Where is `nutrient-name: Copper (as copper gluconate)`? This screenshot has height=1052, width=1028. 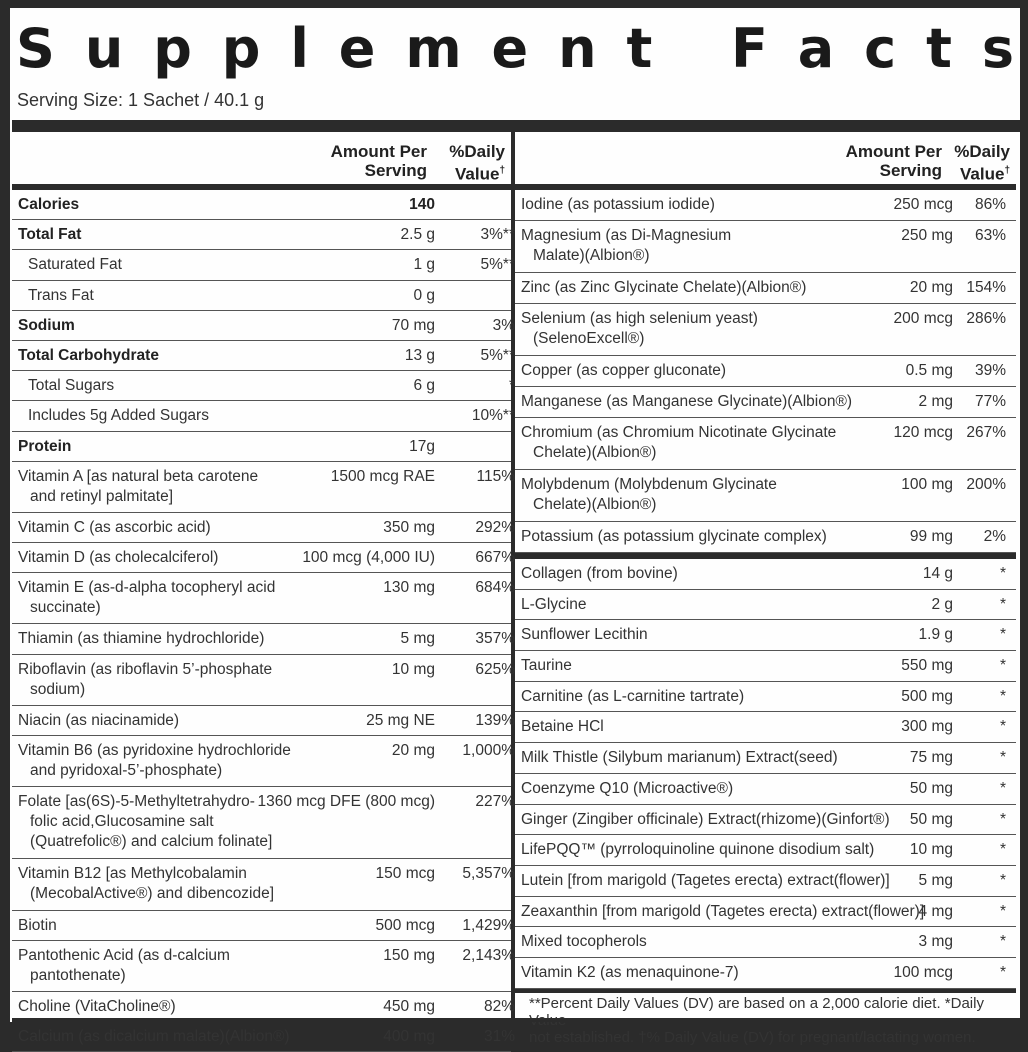
nutrient-name: Copper (as copper gluconate) is located at coordinates (624, 370).